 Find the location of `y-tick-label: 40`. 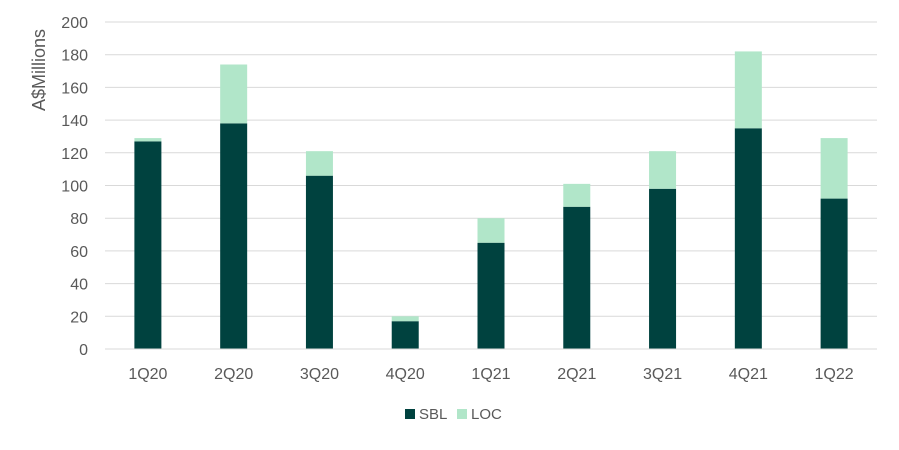

y-tick-label: 40 is located at coordinates (79, 285).